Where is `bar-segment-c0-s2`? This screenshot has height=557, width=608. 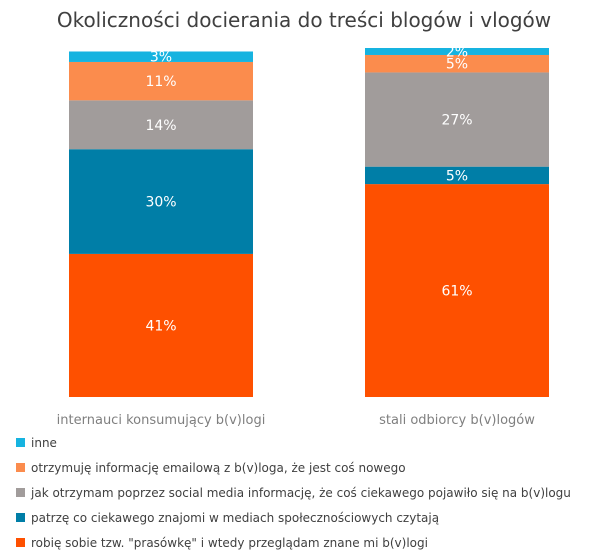 bar-segment-c0-s2 is located at coordinates (161, 125).